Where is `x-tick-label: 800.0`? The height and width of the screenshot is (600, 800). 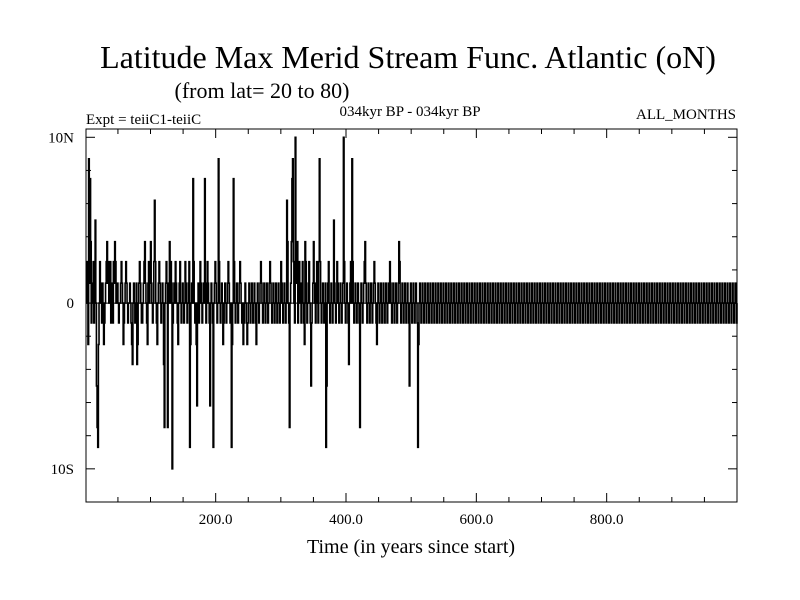 x-tick-label: 800.0 is located at coordinates (607, 520).